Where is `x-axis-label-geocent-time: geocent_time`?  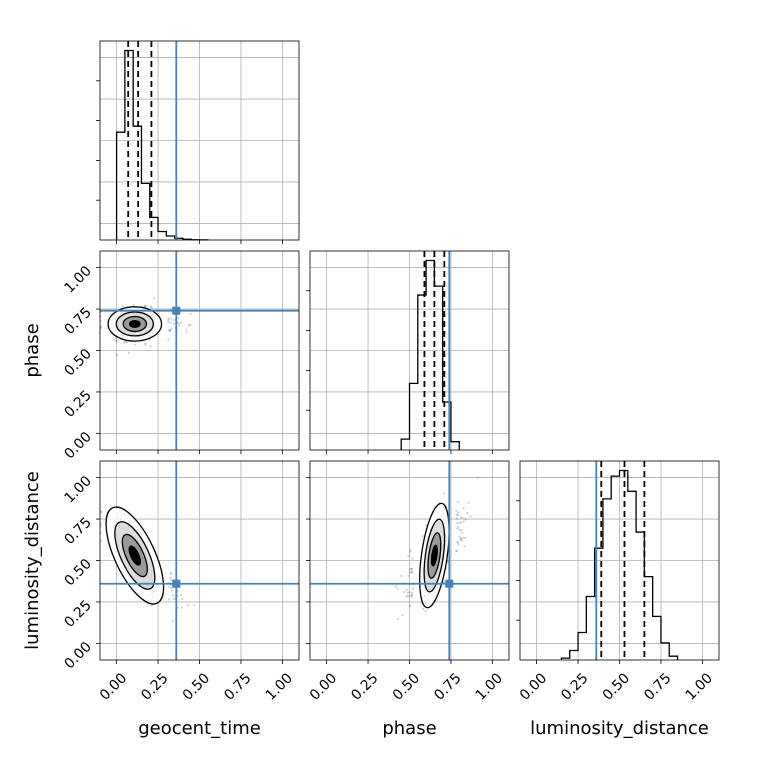
x-axis-label-geocent-time: geocent_time is located at coordinates (199, 728).